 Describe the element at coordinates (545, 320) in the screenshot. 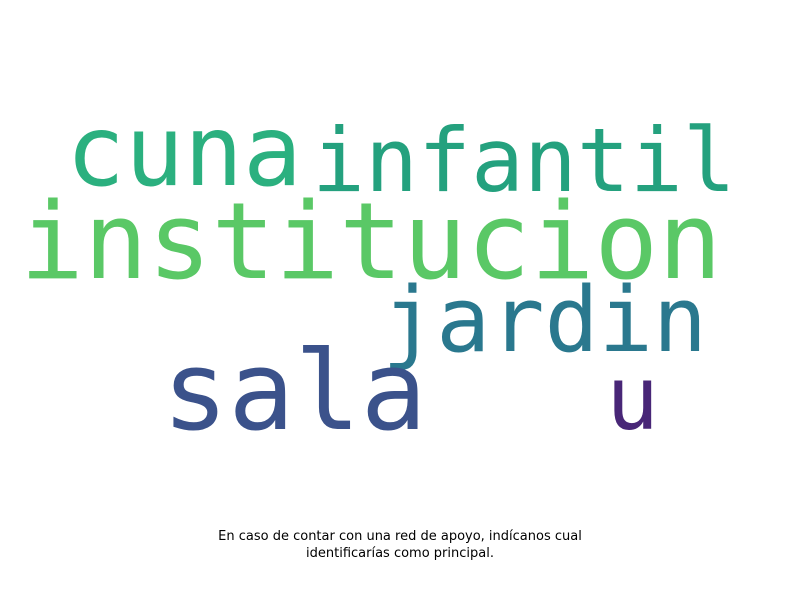

I see `word-jardin: jardin` at that location.